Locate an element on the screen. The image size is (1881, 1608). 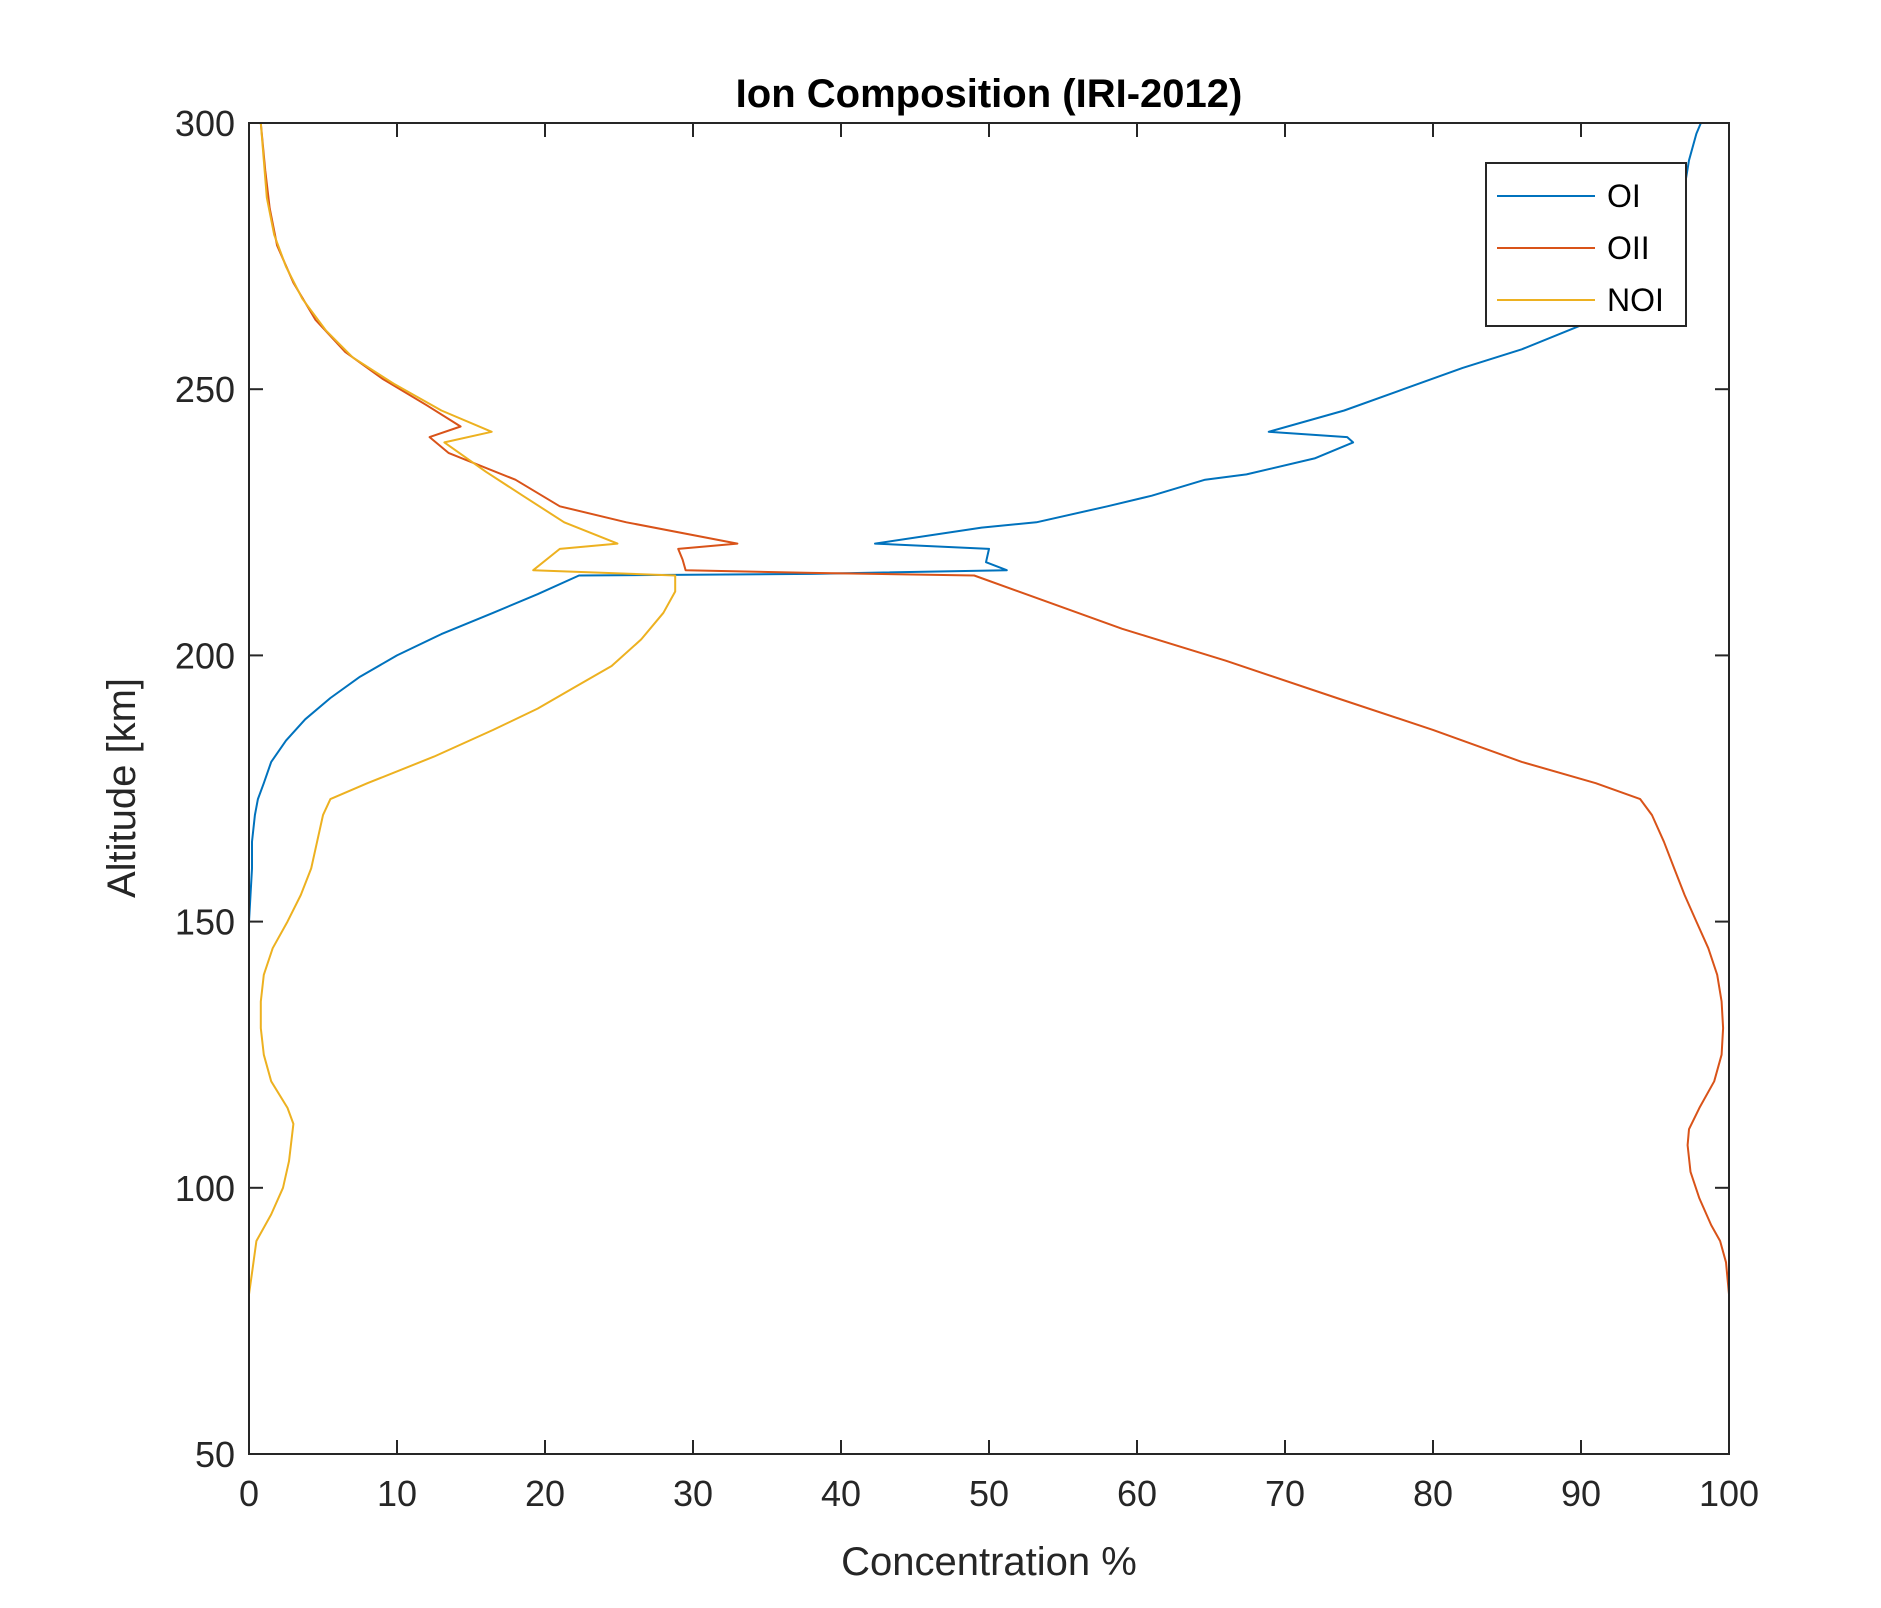
legend-label-oi: OI is located at coordinates (1624, 196).